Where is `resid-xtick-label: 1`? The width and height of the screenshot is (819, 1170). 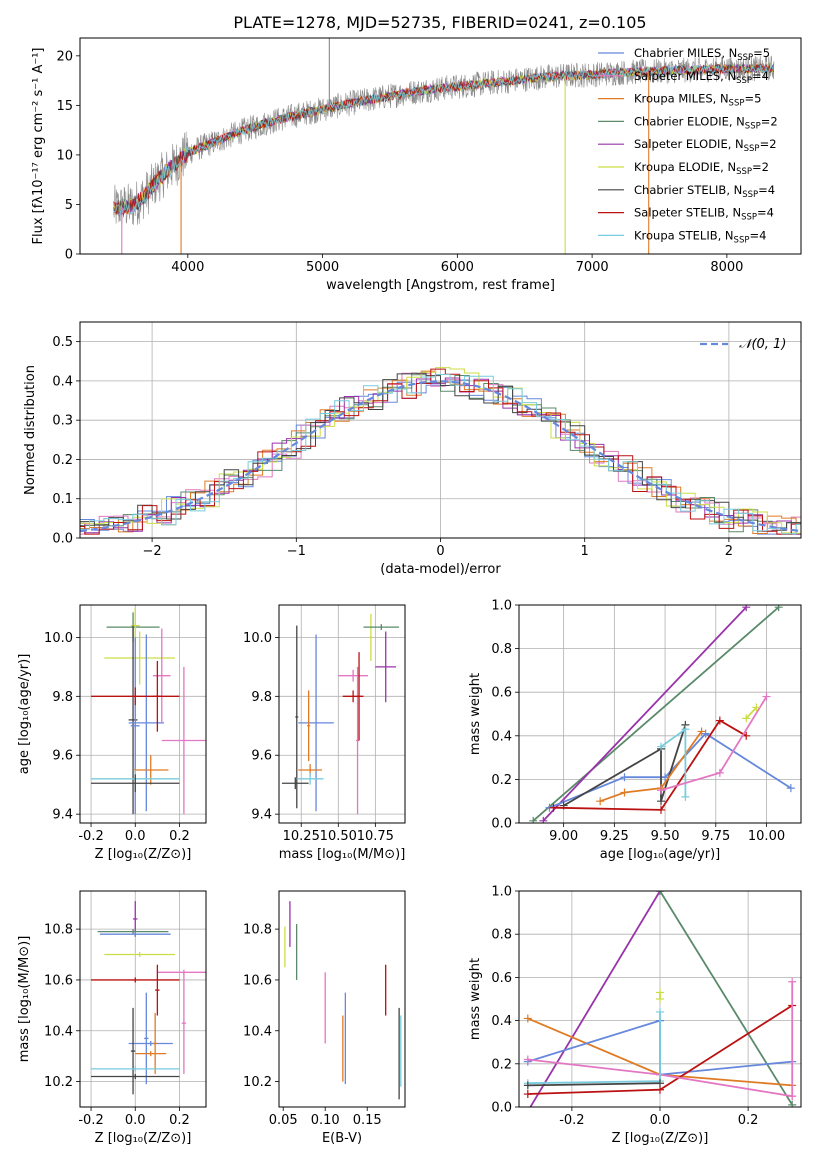
resid-xtick-label: 1 is located at coordinates (585, 551).